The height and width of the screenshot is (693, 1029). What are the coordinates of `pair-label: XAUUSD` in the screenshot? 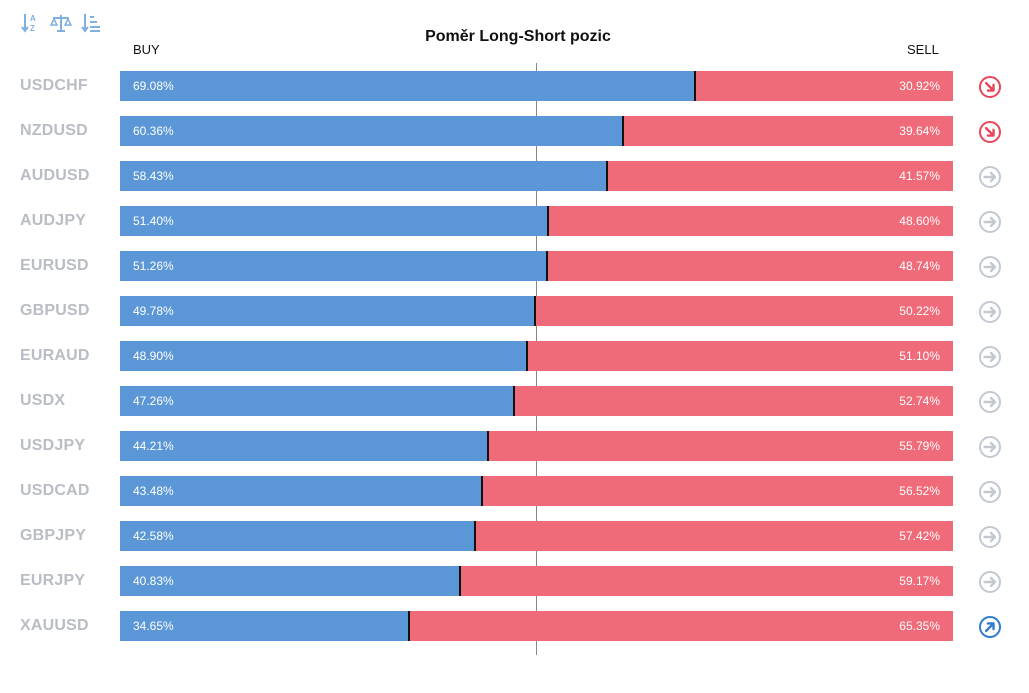 It's located at (54, 625).